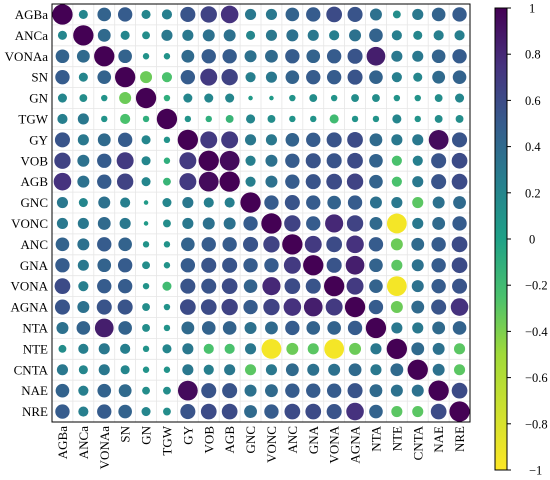 This screenshot has height=480, width=550. I want to click on correlation-dot-NRE-TGW, so click(167, 411).